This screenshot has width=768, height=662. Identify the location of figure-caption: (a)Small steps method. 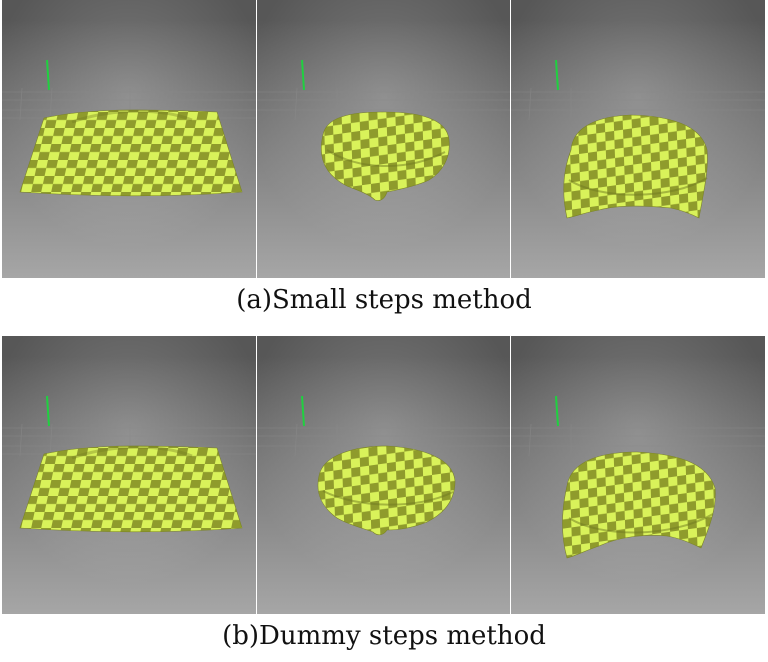
(384, 300).